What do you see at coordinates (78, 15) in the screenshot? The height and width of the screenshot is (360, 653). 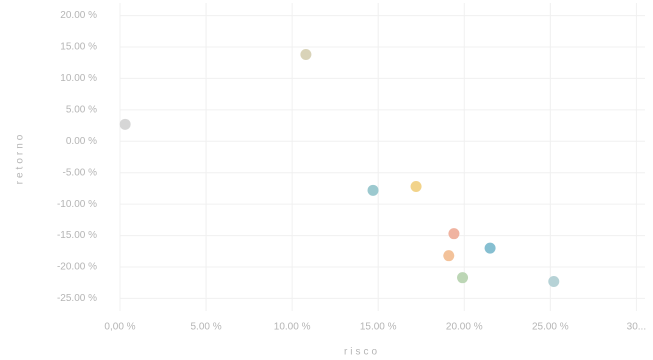 I see `y-tick-label: 20.00 %` at bounding box center [78, 15].